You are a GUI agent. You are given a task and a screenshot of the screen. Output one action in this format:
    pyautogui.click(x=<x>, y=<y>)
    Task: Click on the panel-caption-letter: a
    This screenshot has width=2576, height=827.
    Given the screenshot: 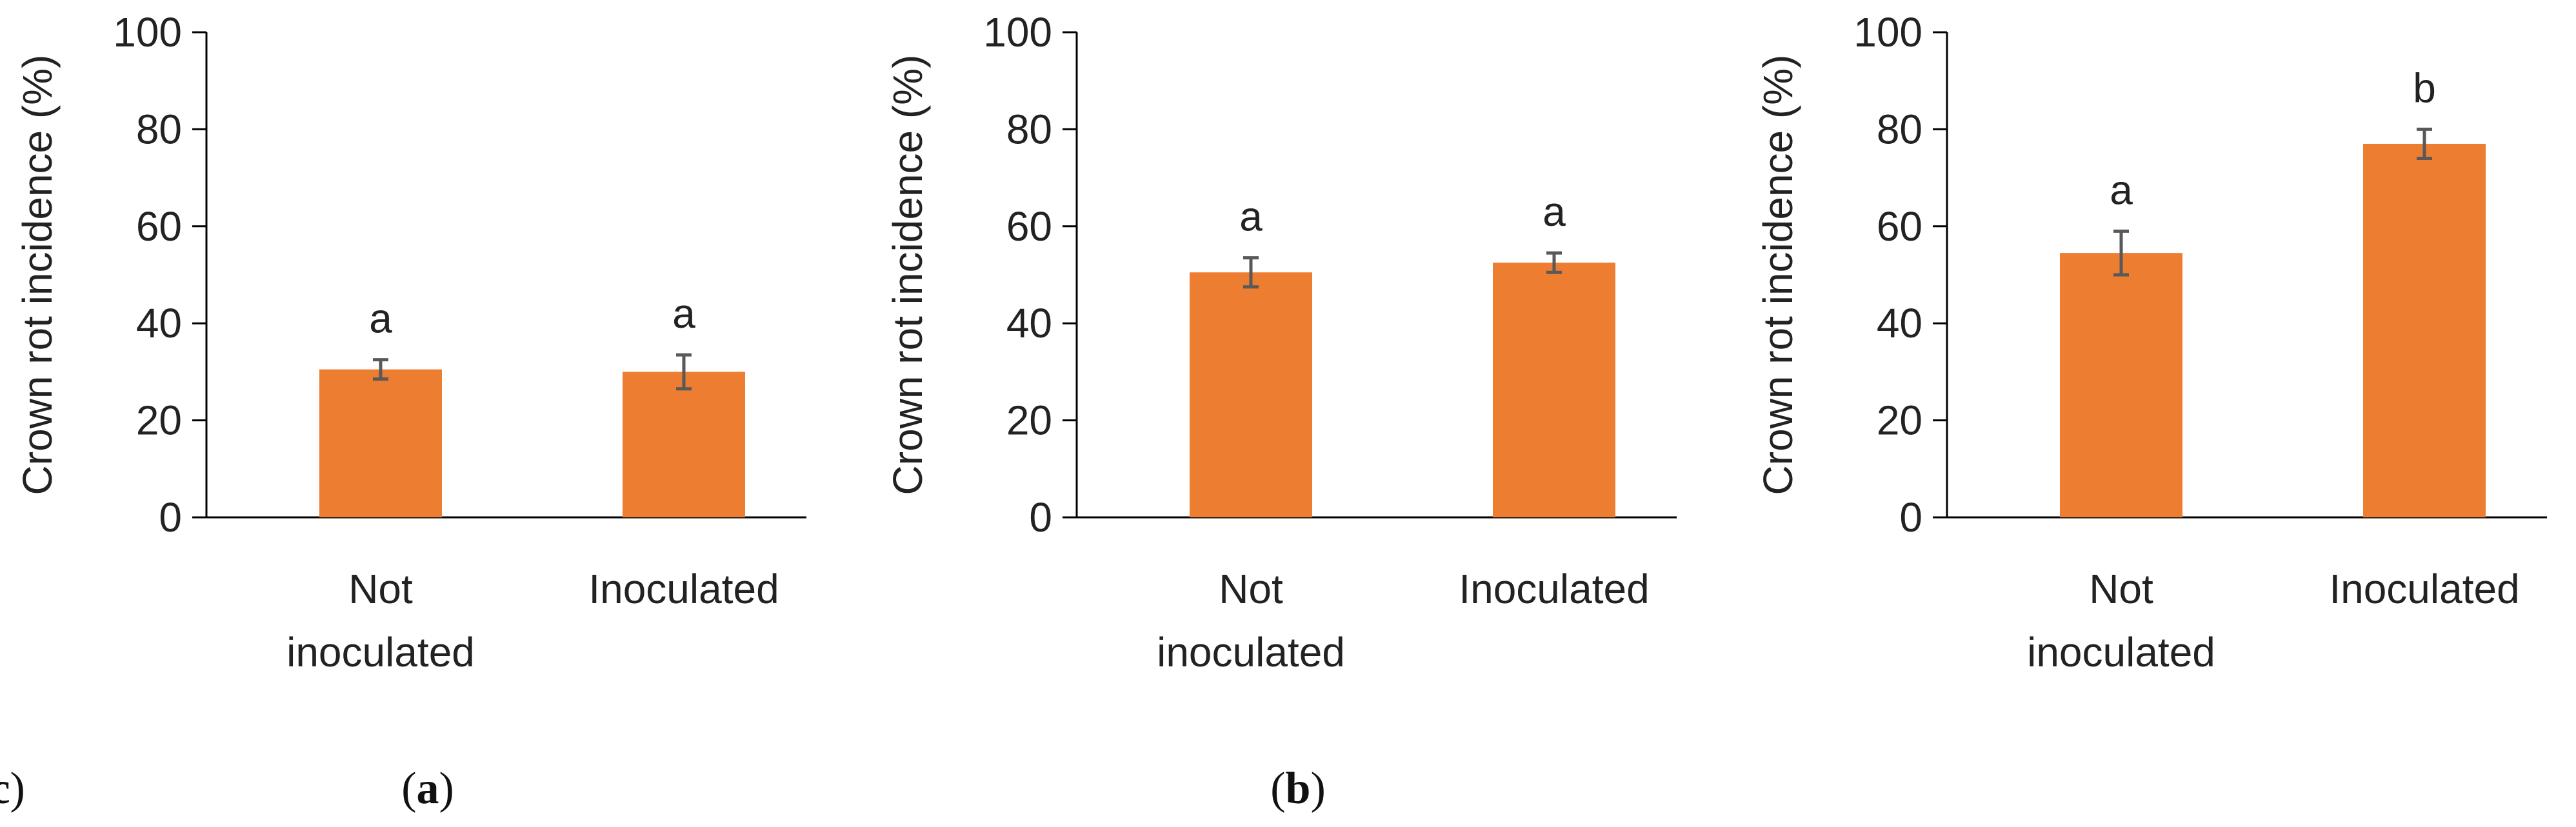 What is the action you would take?
    pyautogui.click(x=428, y=789)
    